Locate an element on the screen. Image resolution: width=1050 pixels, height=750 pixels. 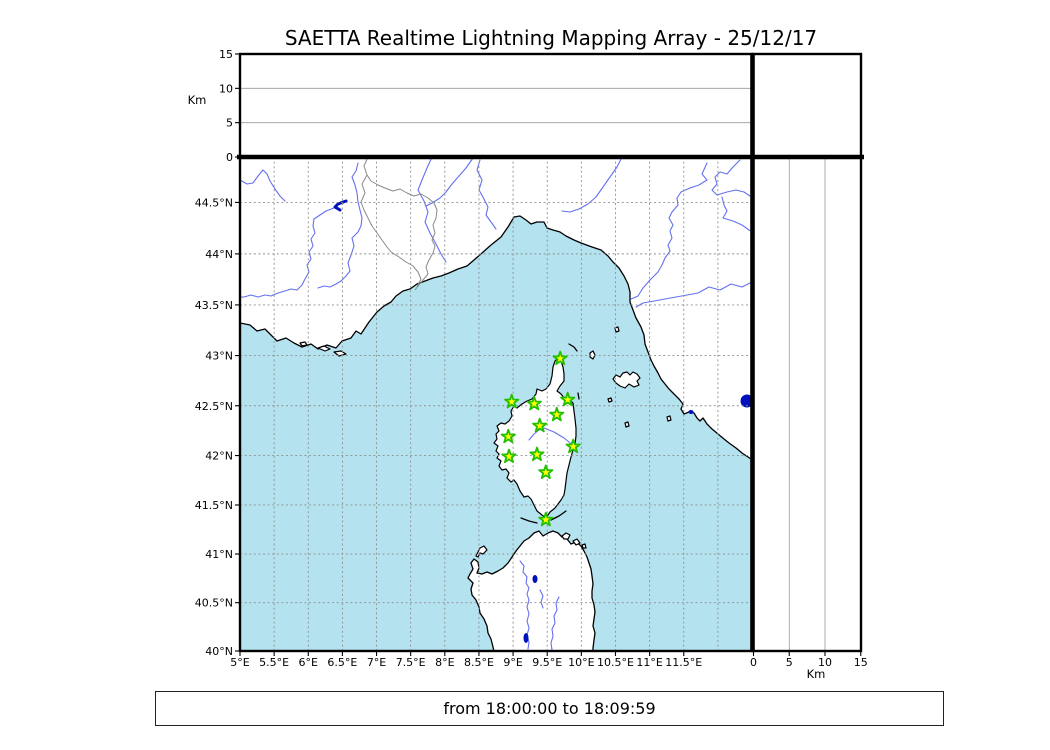
time-range-box: from 18:00:00 to 18:09:59 is located at coordinates (549, 708).